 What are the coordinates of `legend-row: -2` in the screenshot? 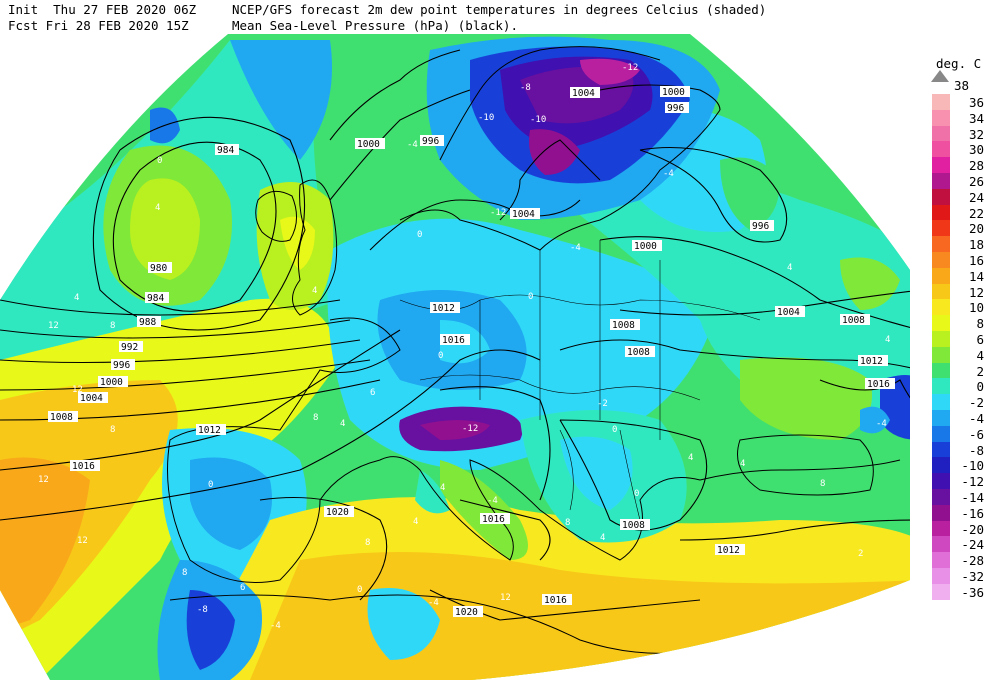 It's located at (966, 402).